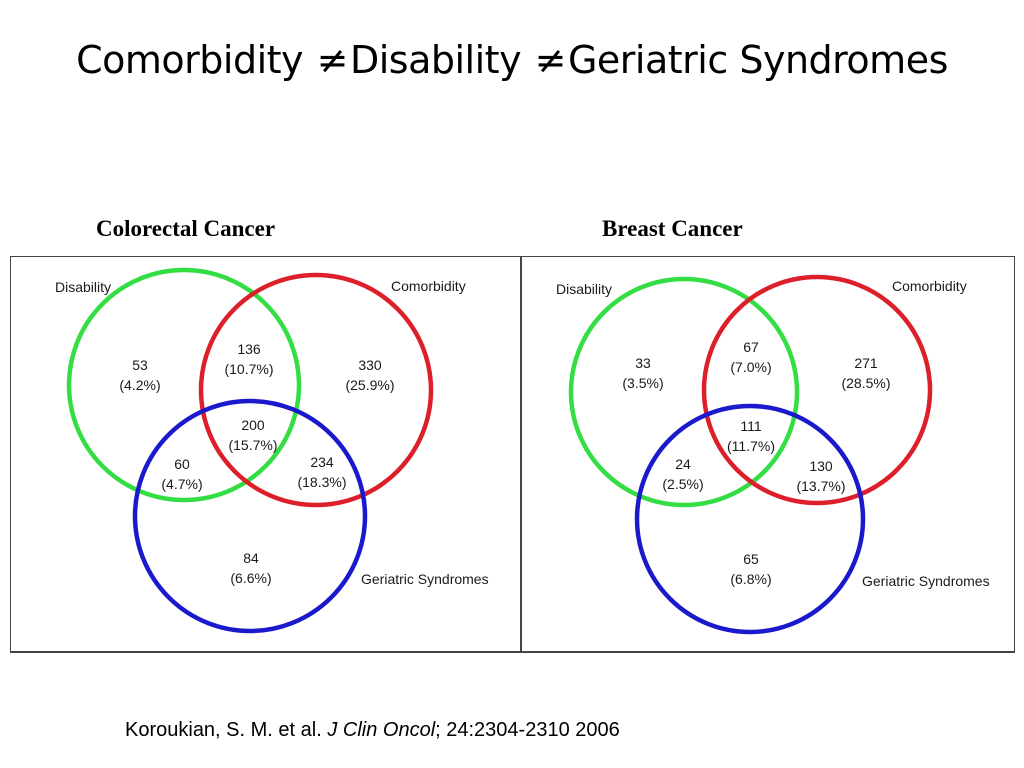  What do you see at coordinates (140, 365) in the screenshot?
I see `disability-only-count: 53` at bounding box center [140, 365].